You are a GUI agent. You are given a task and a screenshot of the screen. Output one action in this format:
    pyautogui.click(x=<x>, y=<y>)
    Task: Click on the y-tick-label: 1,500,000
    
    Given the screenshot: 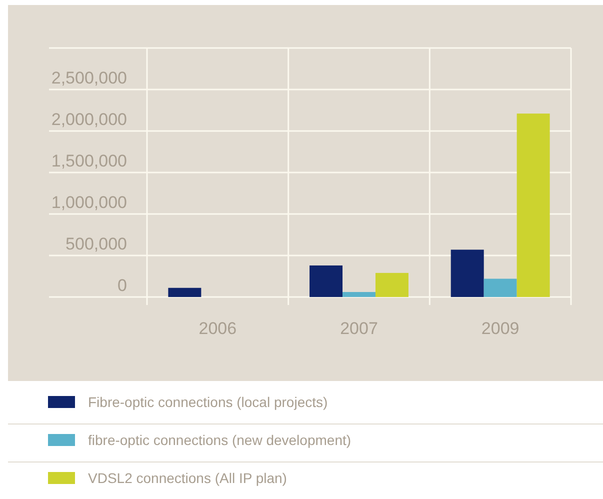 What is the action you would take?
    pyautogui.click(x=89, y=161)
    